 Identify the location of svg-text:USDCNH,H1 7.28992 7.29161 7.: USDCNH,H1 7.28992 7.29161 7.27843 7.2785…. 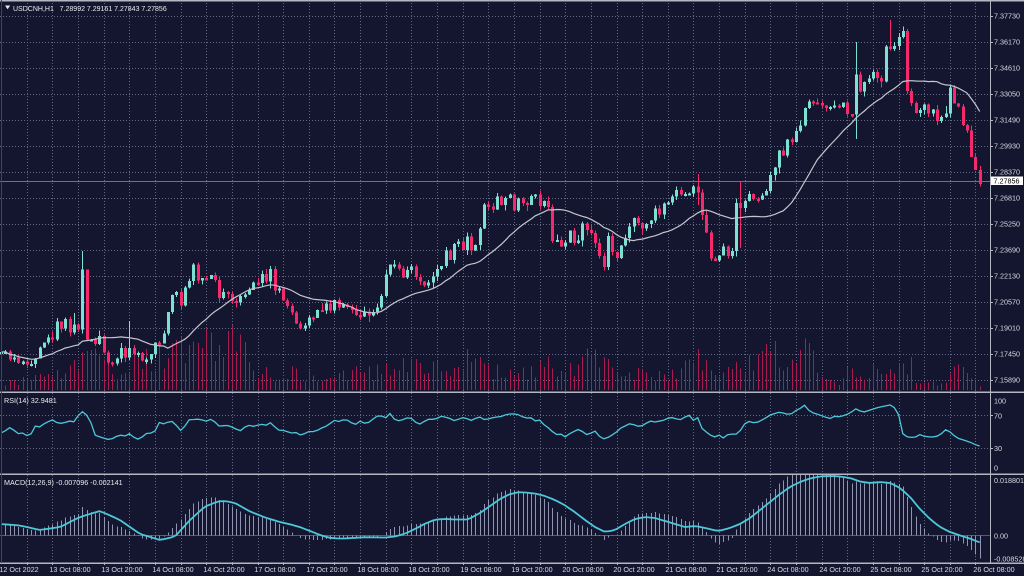
(90, 9).